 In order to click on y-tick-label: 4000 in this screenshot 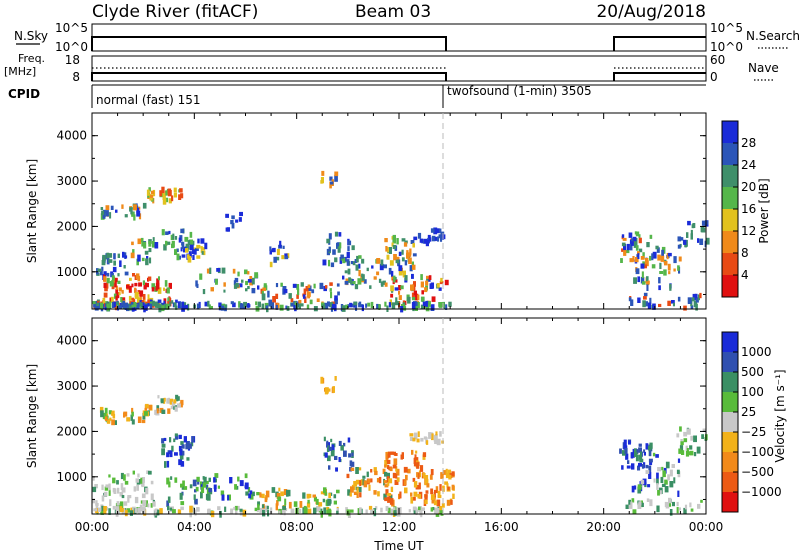, I will do `click(71, 341)`.